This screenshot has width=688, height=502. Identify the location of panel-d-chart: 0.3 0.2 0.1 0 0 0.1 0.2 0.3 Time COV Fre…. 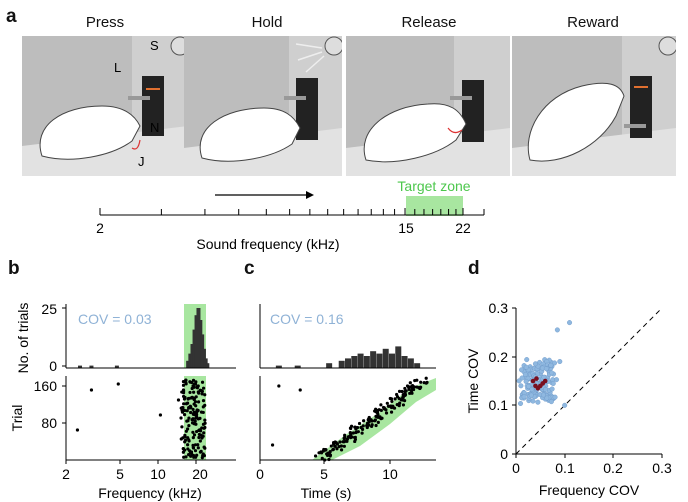
(568, 399).